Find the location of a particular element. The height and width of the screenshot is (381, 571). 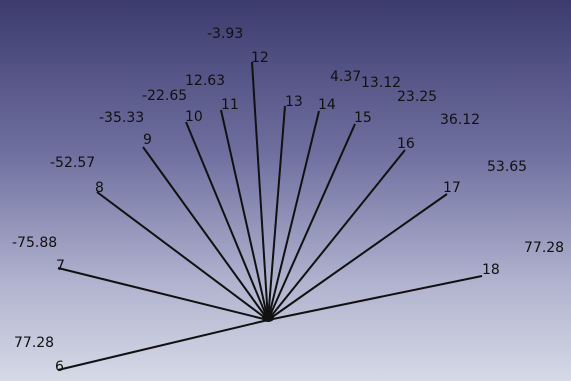

ray-11-angle: 12.63 is located at coordinates (205, 81).